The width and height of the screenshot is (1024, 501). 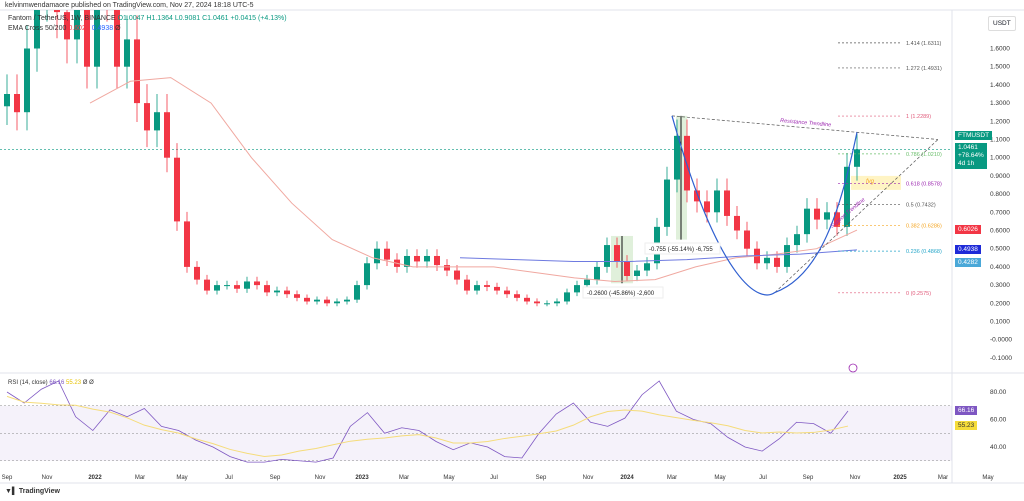 I want to click on rsi-ma-tag: 55.23, so click(x=966, y=425).